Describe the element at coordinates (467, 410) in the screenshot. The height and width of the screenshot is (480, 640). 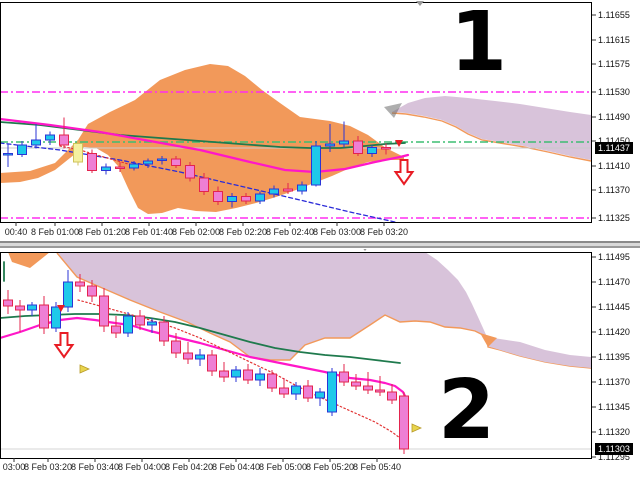
I see `annotation-number-2: 2` at that location.